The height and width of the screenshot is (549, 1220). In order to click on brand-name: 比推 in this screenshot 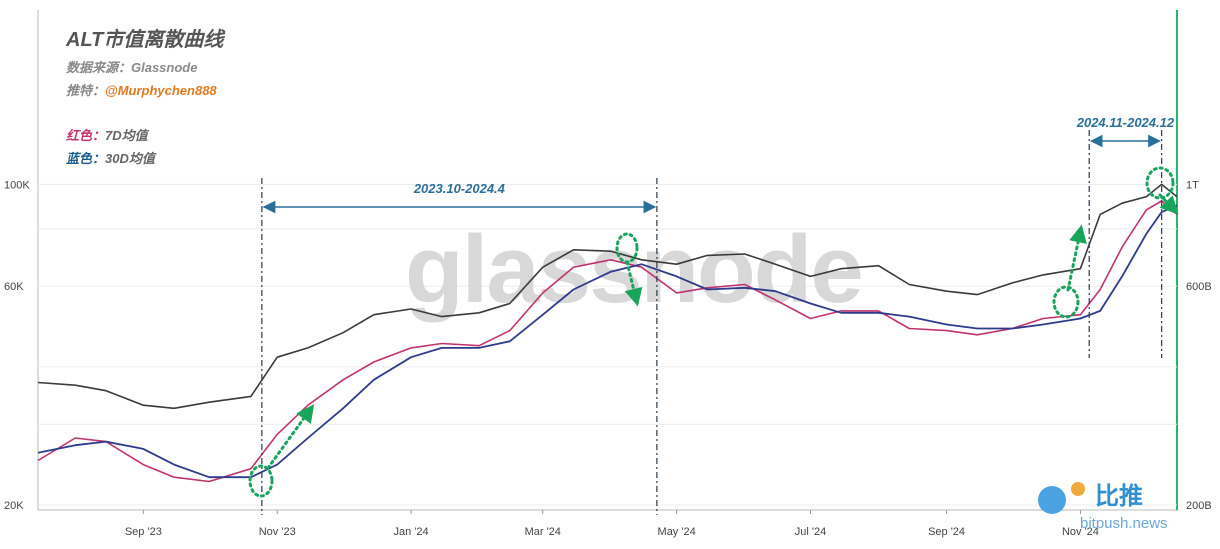, I will do `click(1119, 496)`.